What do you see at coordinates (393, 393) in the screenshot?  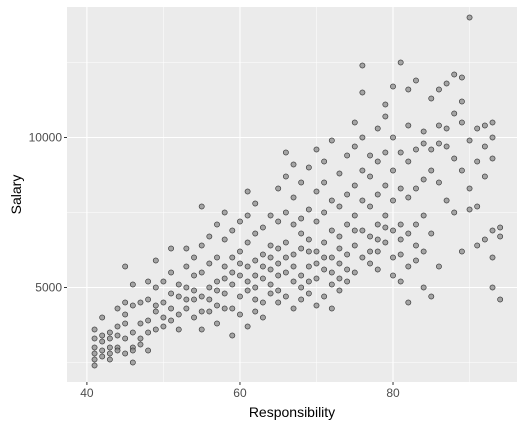 I see `x-tick-label: 80` at bounding box center [393, 393].